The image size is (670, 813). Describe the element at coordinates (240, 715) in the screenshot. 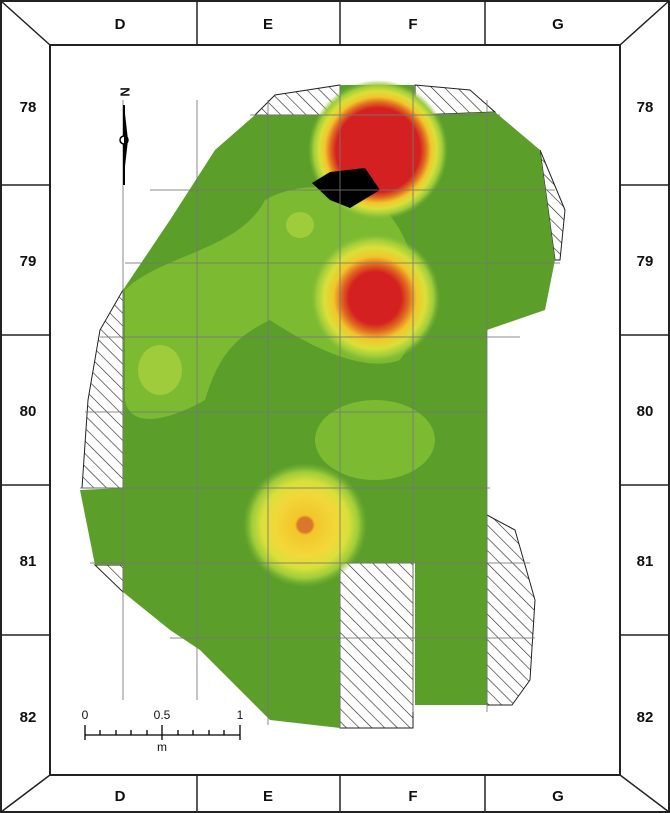

I see `scale-tick: 1` at that location.